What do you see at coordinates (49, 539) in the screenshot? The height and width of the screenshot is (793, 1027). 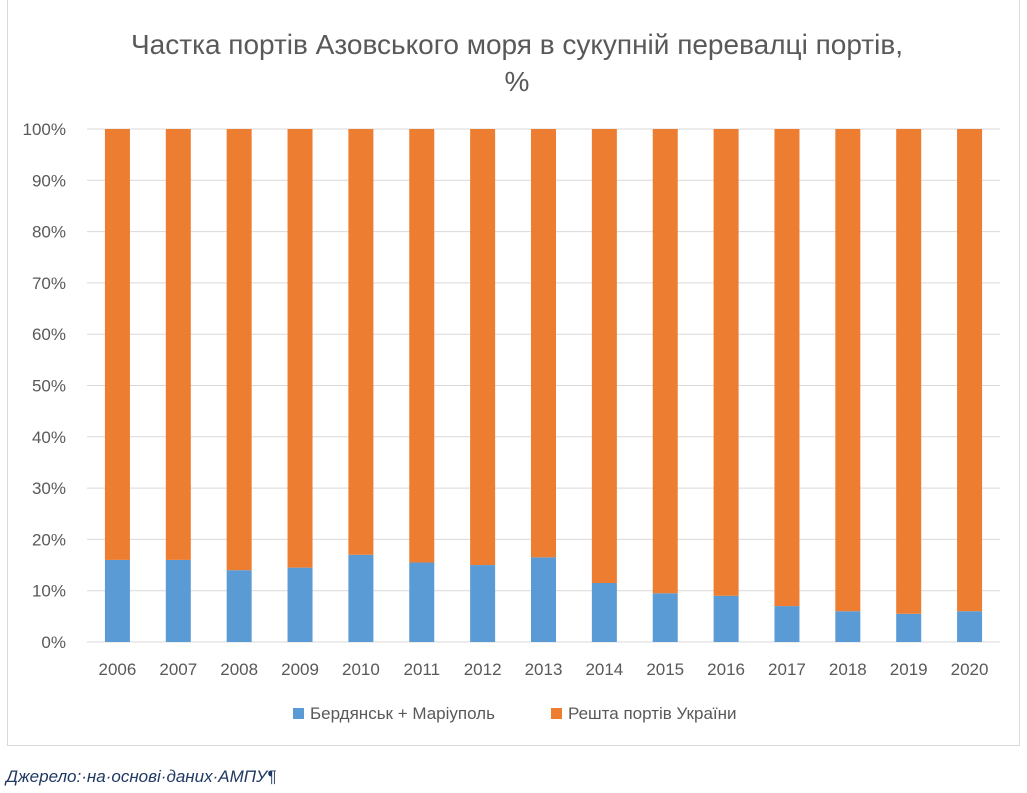 I see `y-tick-label: 20%` at bounding box center [49, 539].